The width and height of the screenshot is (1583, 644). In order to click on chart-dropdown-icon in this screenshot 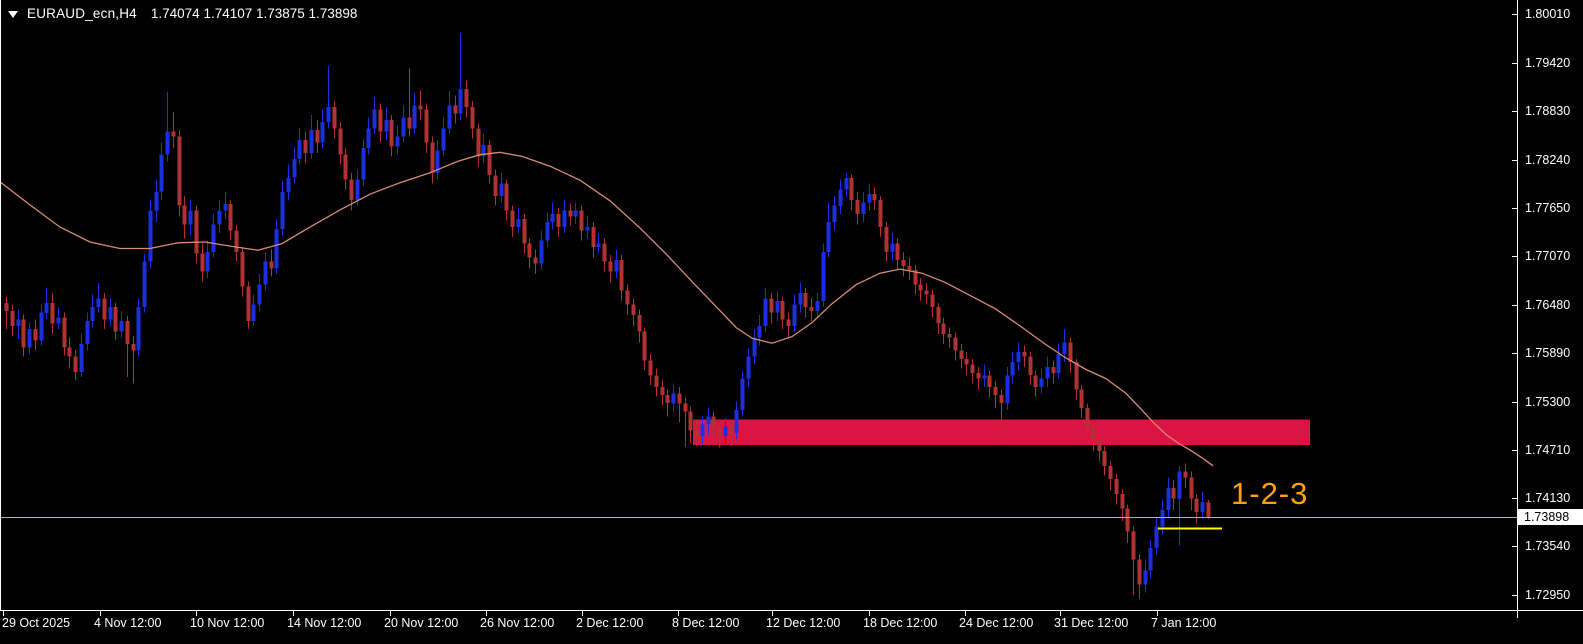, I will do `click(13, 14)`.